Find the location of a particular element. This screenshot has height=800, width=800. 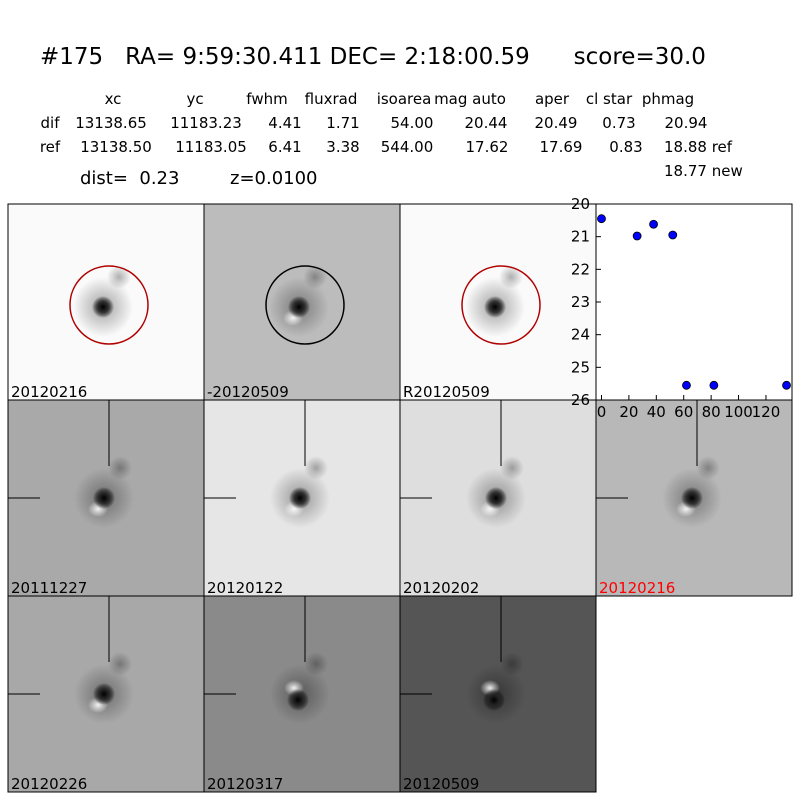

x-tick-label: 20 is located at coordinates (628, 412).